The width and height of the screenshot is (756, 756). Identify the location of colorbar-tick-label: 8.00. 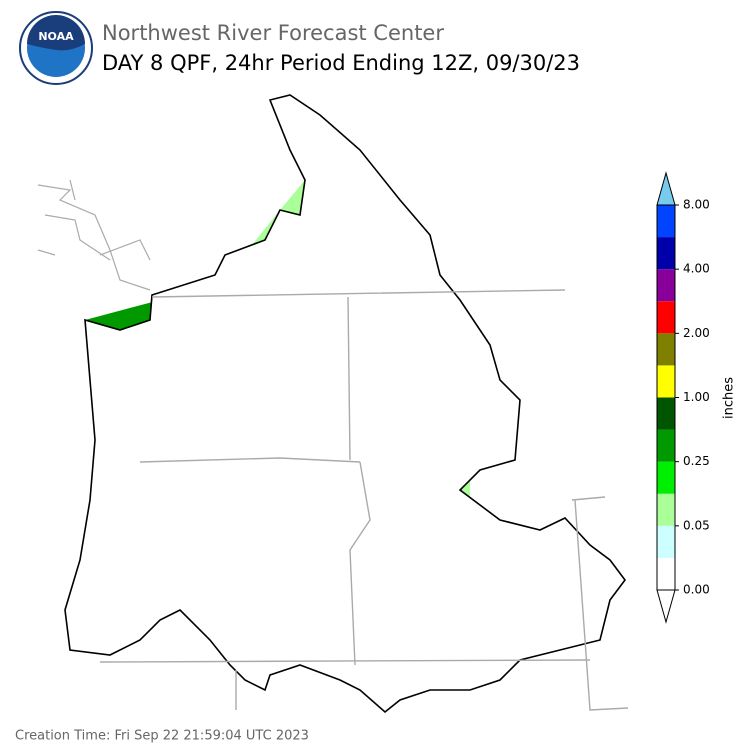
(696, 205).